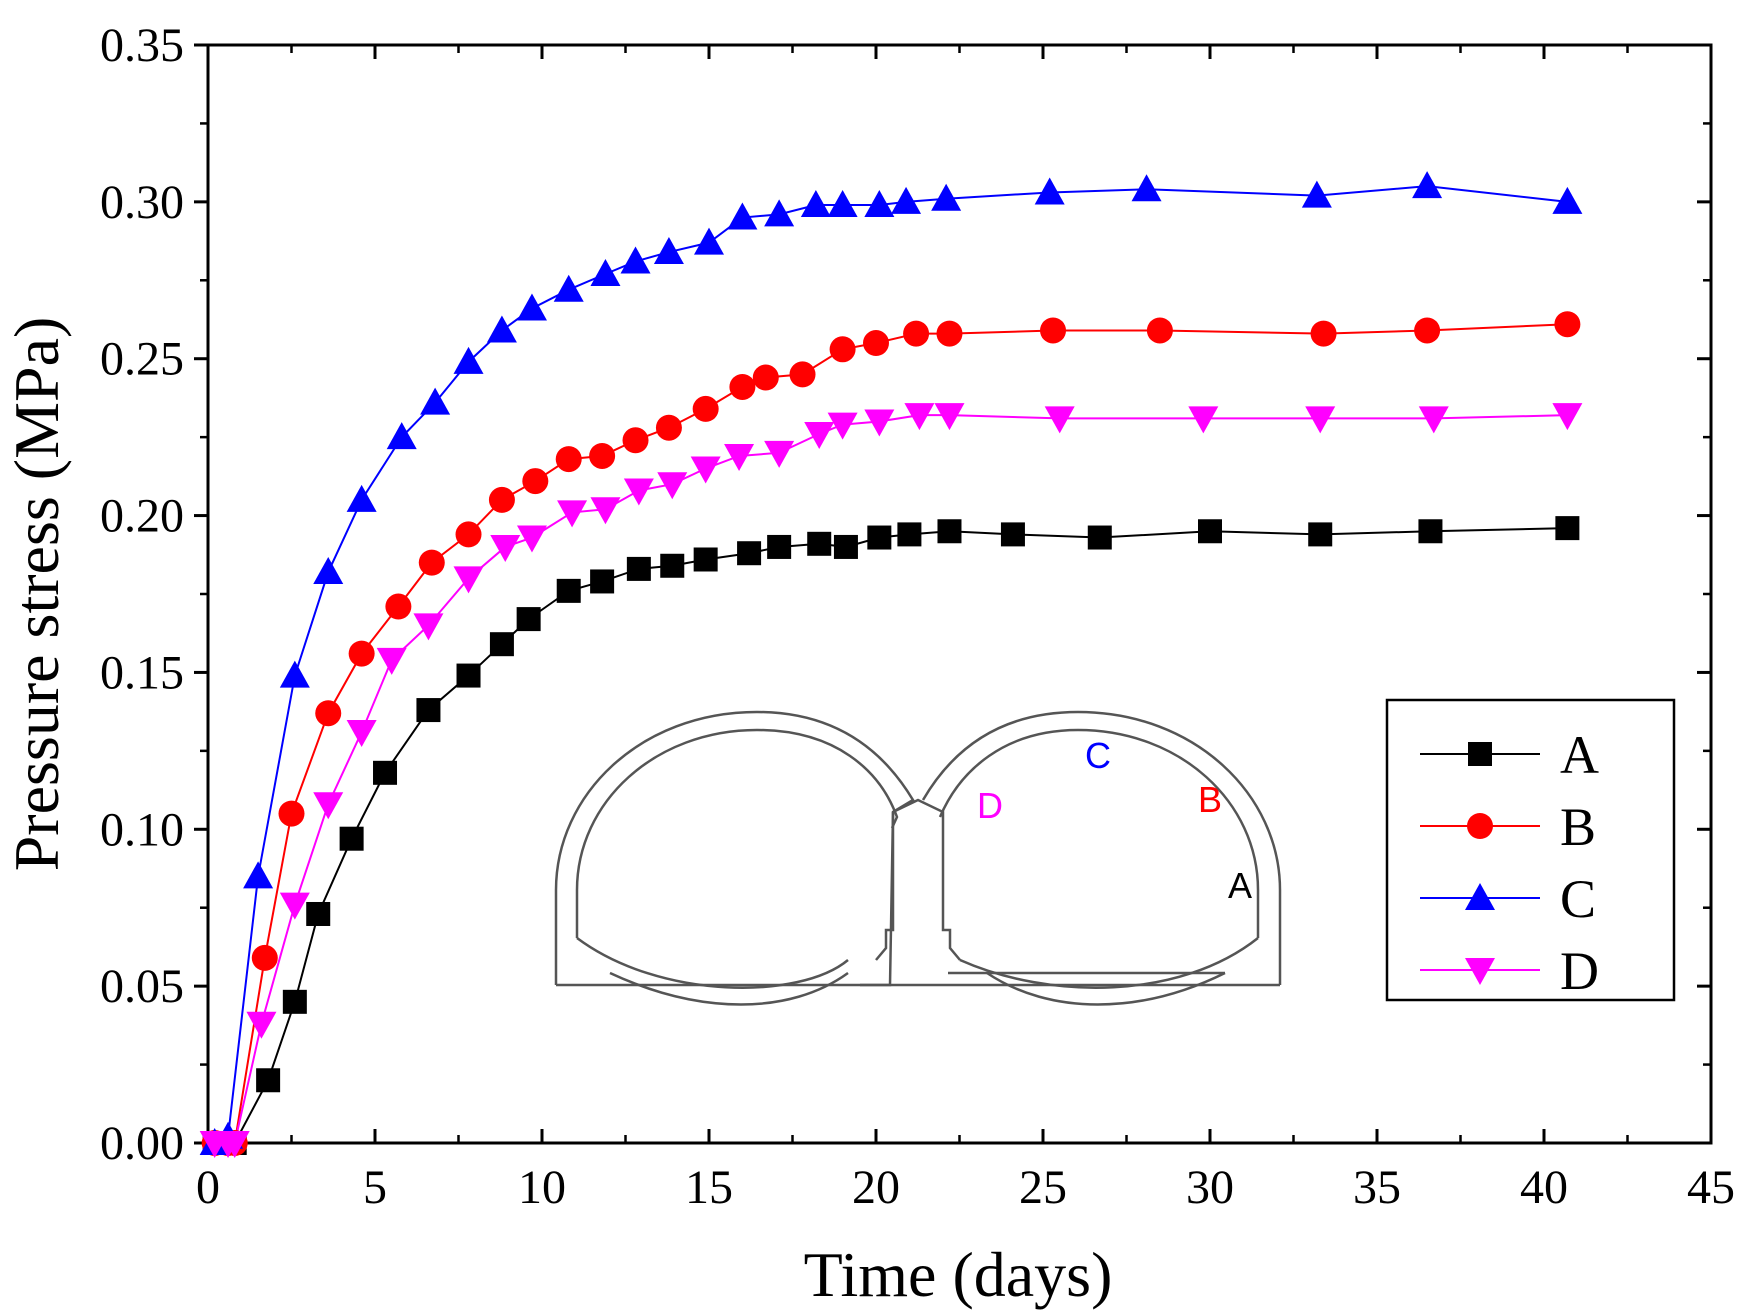 The height and width of the screenshot is (1316, 1752). I want to click on y-tick-label: 0.00, so click(142, 1143).